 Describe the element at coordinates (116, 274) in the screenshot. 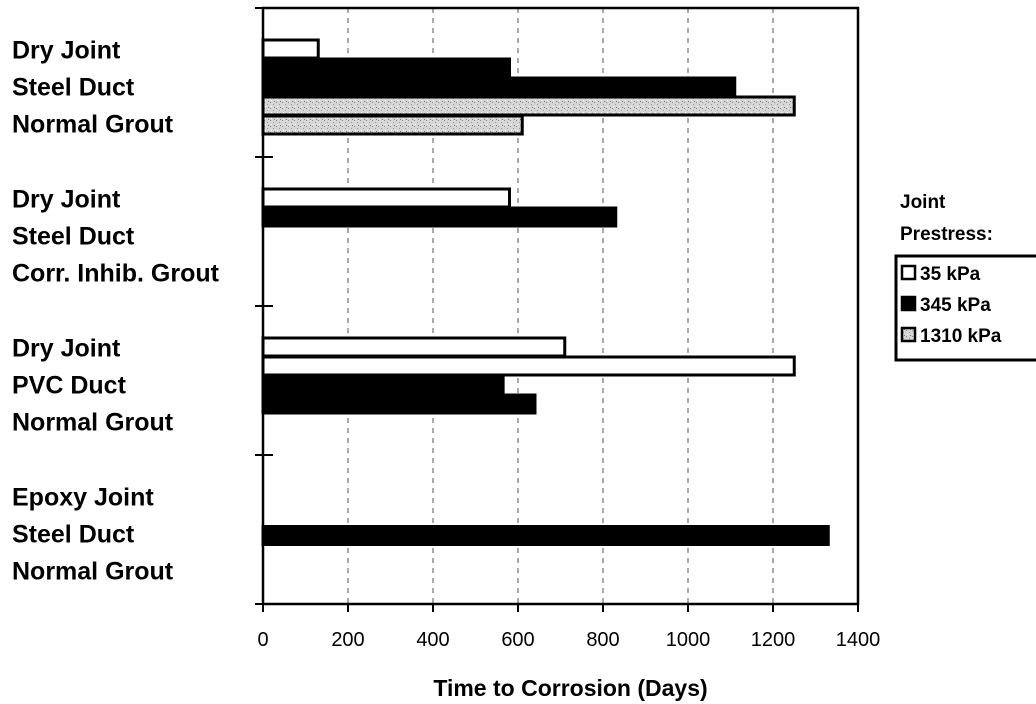

I see `category-label: Corr. Inhib. Grout` at that location.